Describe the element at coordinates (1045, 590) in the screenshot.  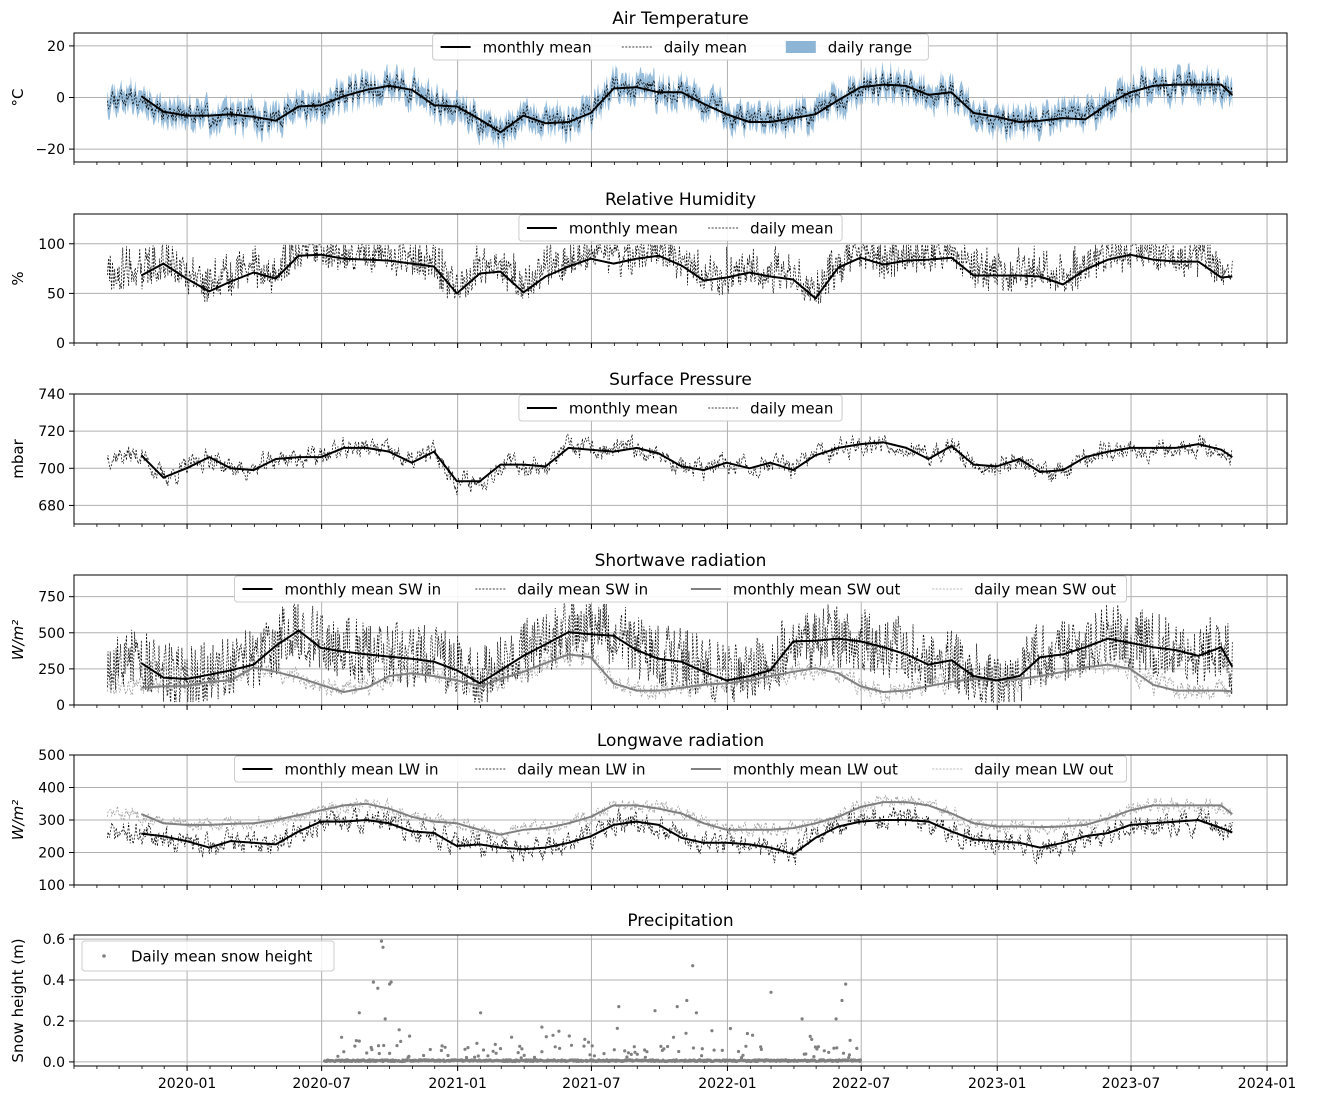
I see `legend-label: daily mean SW out` at that location.